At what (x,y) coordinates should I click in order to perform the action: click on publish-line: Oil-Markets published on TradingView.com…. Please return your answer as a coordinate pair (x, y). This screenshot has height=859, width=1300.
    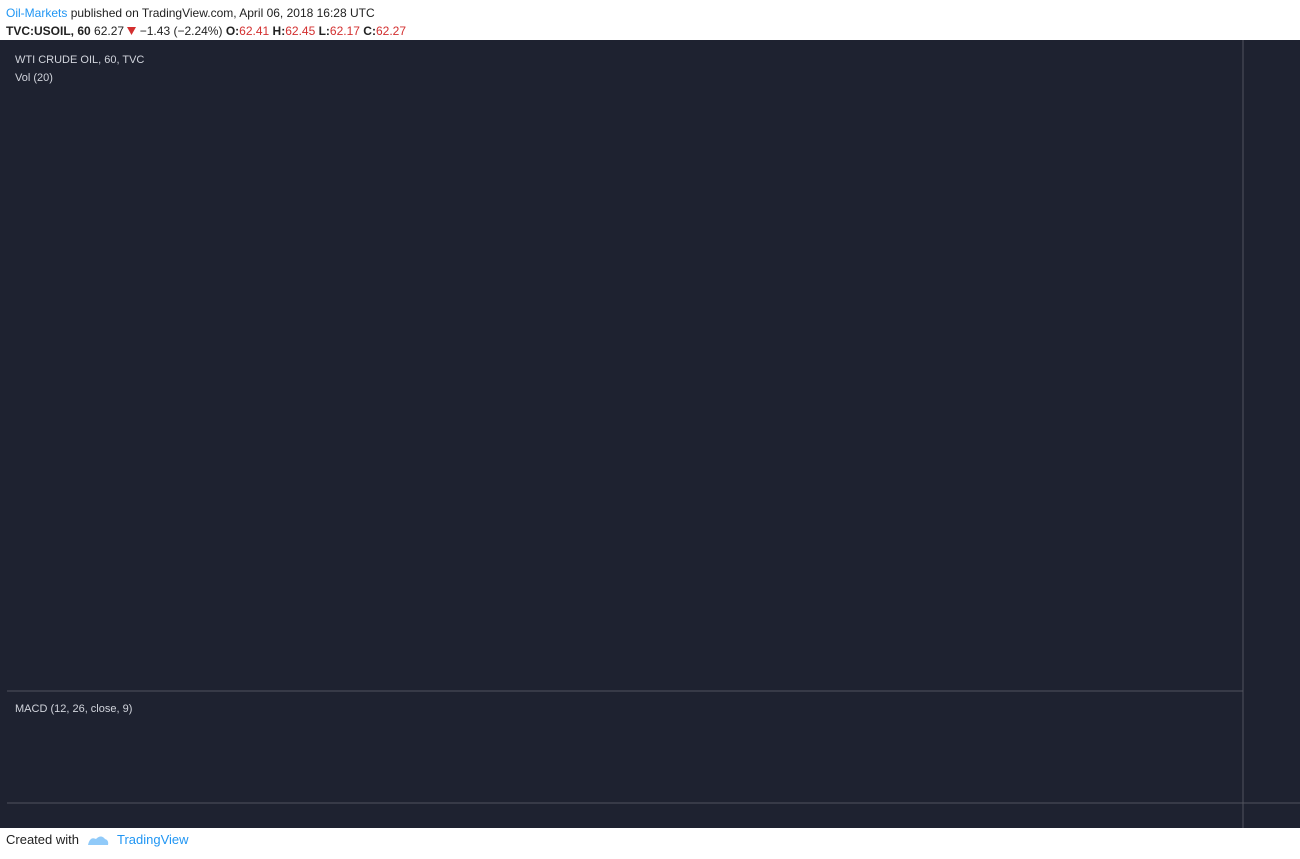
    Looking at the image, I should click on (206, 13).